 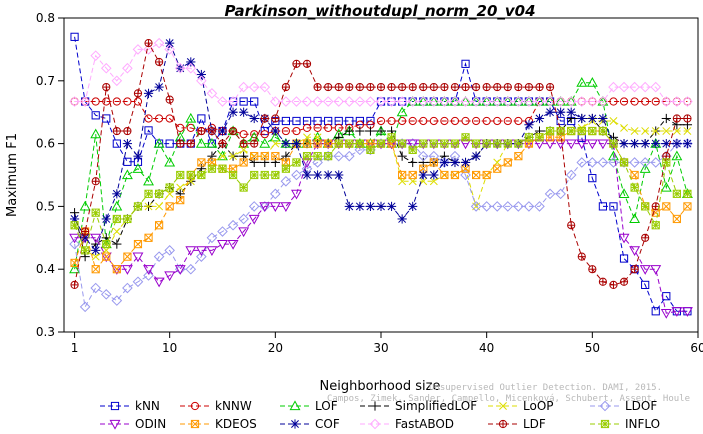 I want to click on legend-item-inflo: INFLO, so click(x=625, y=424).